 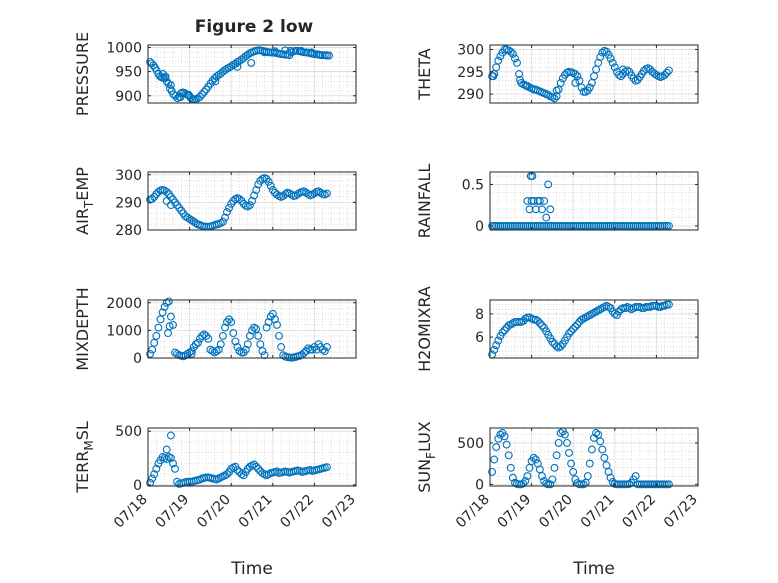 I want to click on subplot-rainfall: 0 0.5 RAINFALL, so click(x=557, y=201).